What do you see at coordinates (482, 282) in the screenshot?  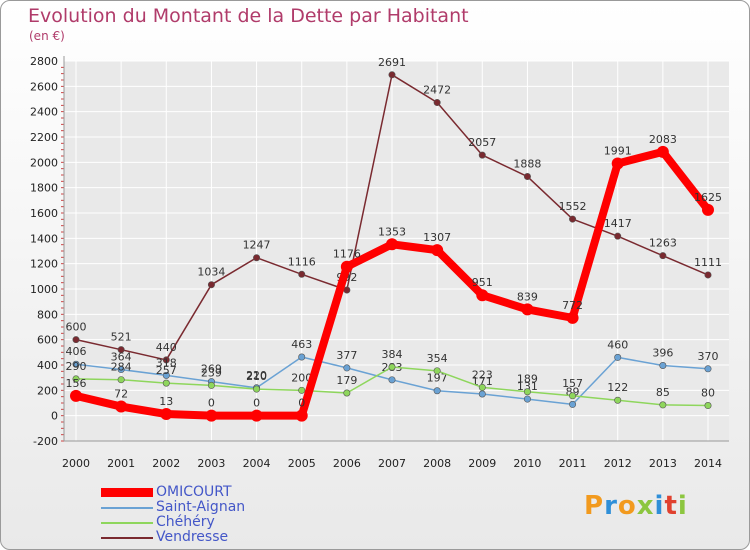 I see `data-label: 951` at bounding box center [482, 282].